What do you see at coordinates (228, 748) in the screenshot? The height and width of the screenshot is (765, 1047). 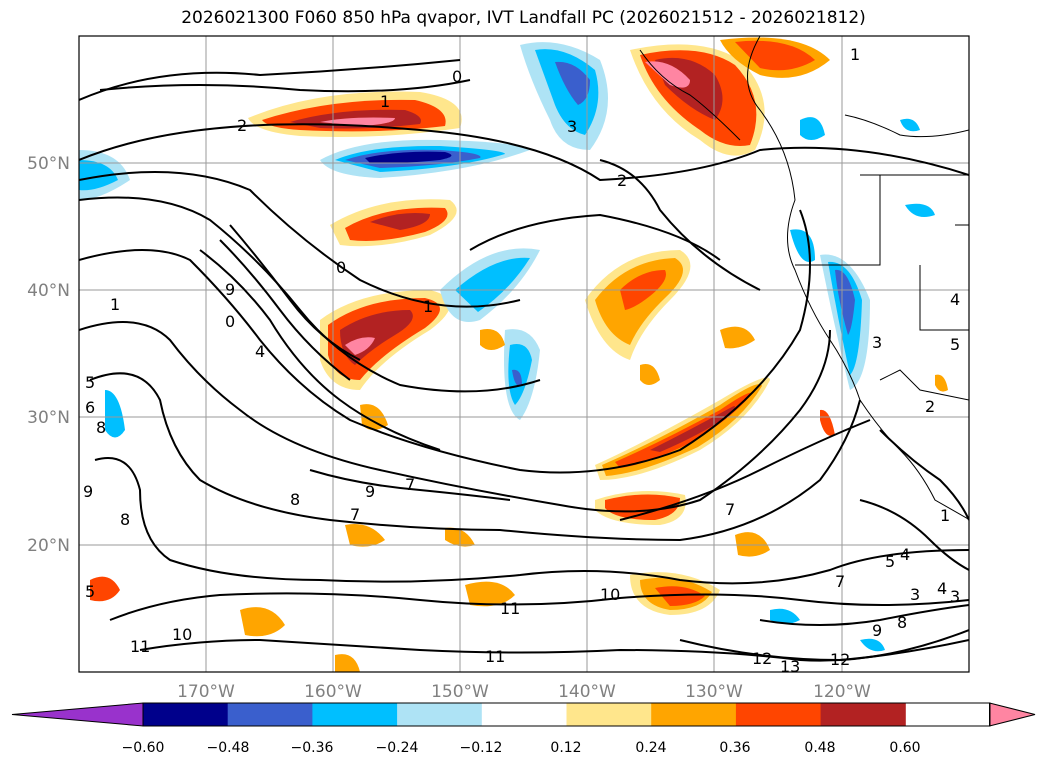 I see `colorbar-tick-label: −0.48` at bounding box center [228, 748].